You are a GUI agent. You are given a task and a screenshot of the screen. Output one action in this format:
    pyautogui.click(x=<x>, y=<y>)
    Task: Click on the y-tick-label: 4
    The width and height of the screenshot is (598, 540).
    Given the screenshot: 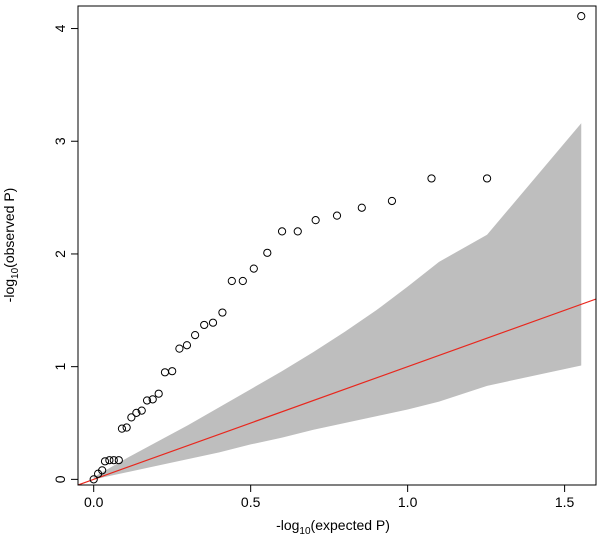 What is the action you would take?
    pyautogui.click(x=60, y=28)
    